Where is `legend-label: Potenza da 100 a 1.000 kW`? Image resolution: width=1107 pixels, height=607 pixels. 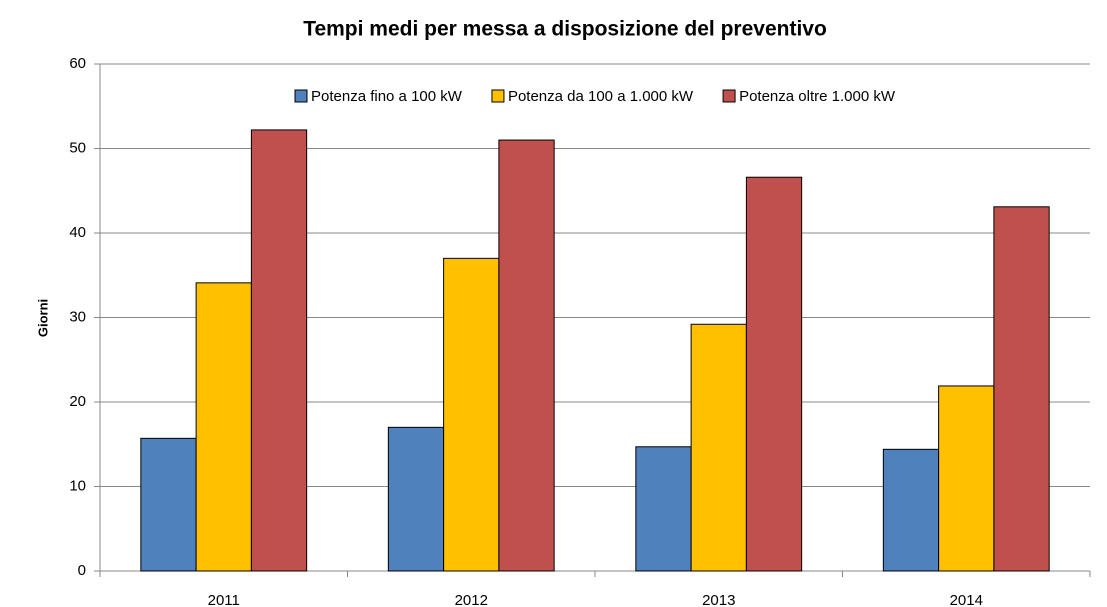
legend-label: Potenza da 100 a 1.000 kW is located at coordinates (601, 96).